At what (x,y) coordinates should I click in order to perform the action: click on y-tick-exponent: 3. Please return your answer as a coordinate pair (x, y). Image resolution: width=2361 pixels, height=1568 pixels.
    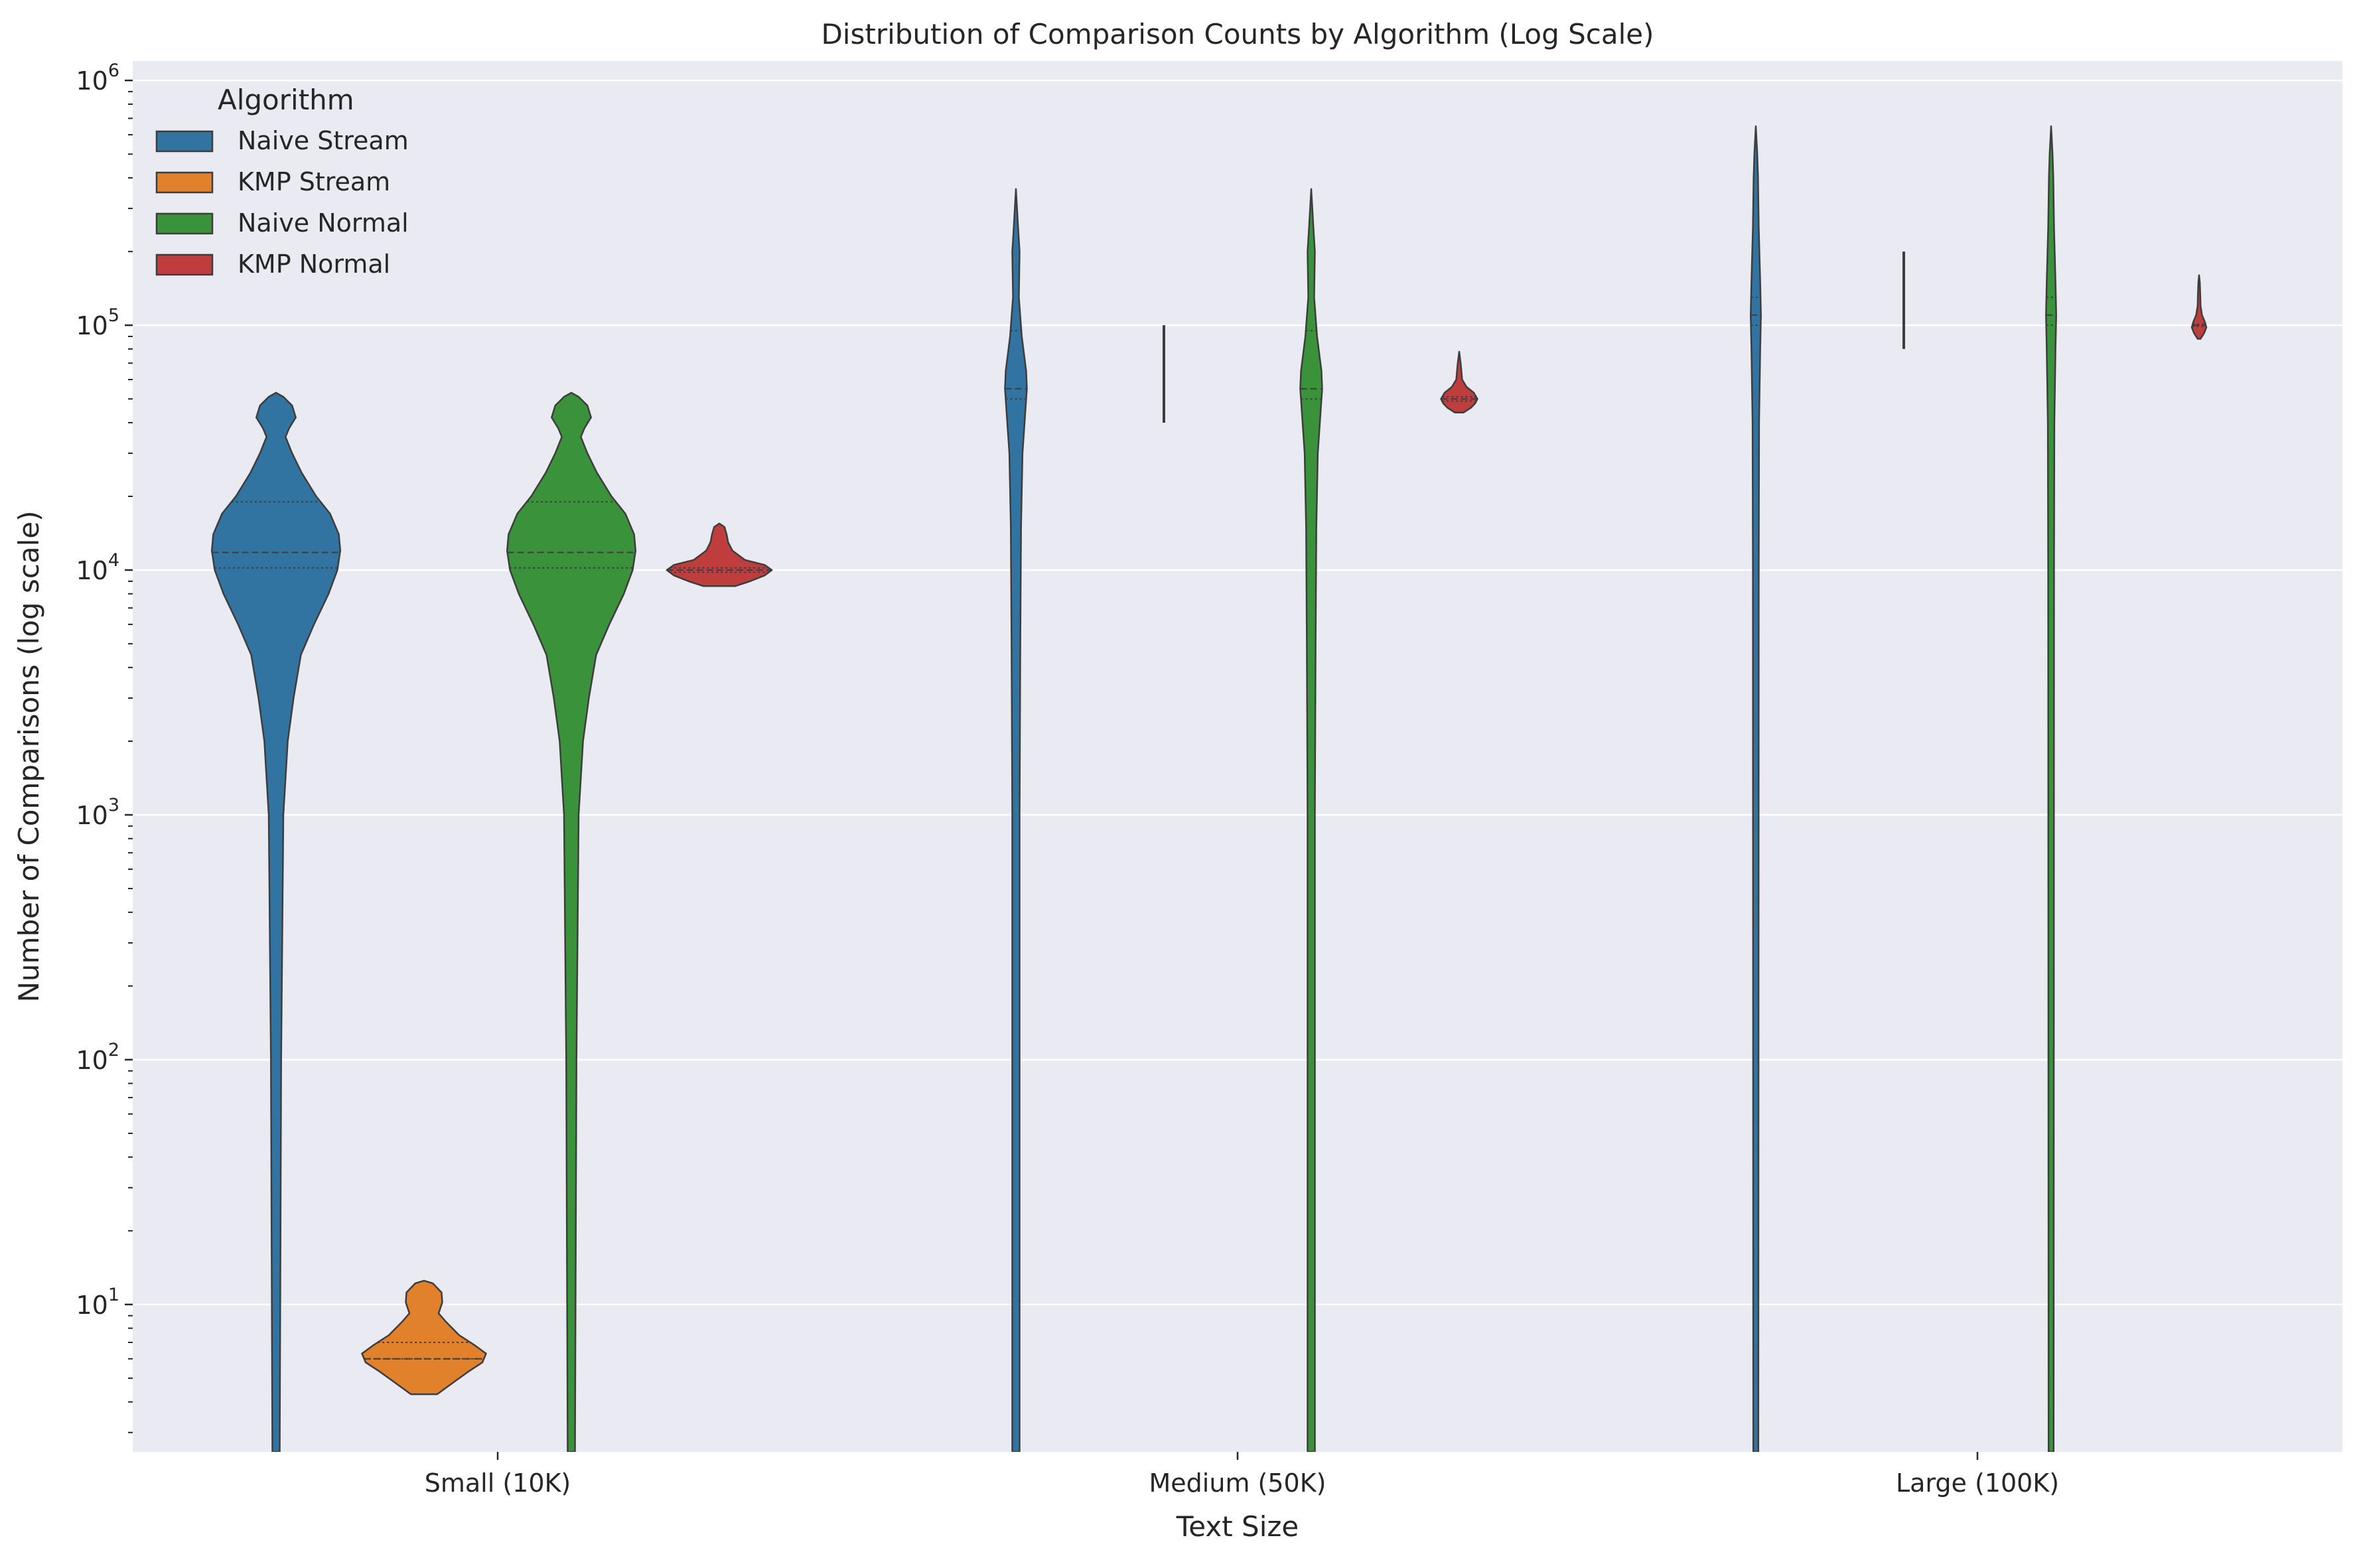
    Looking at the image, I should click on (114, 805).